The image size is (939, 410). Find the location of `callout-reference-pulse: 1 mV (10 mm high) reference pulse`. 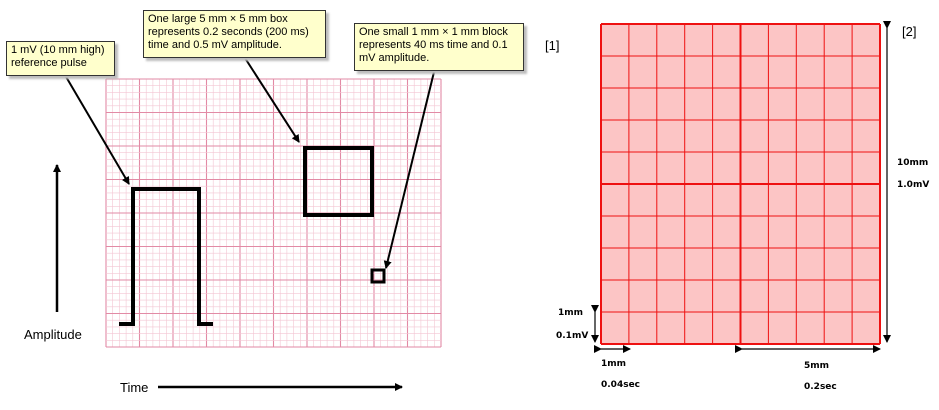

callout-reference-pulse: 1 mV (10 mm high) reference pulse is located at coordinates (60, 58).